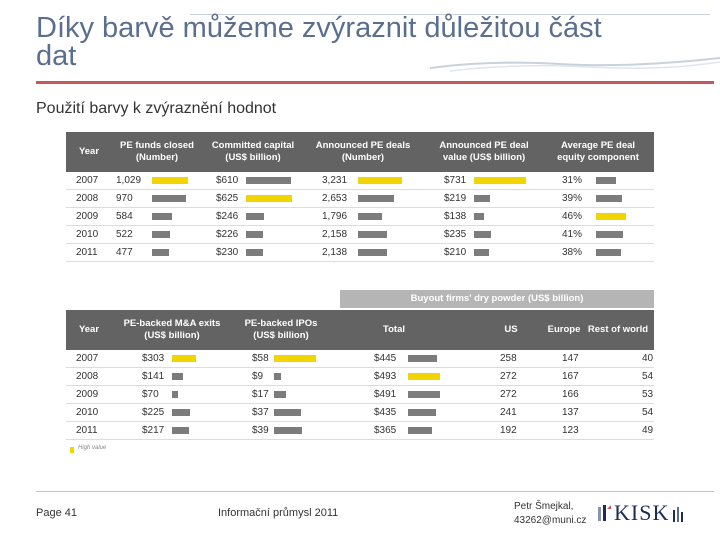  I want to click on footer-divider, so click(375, 491).